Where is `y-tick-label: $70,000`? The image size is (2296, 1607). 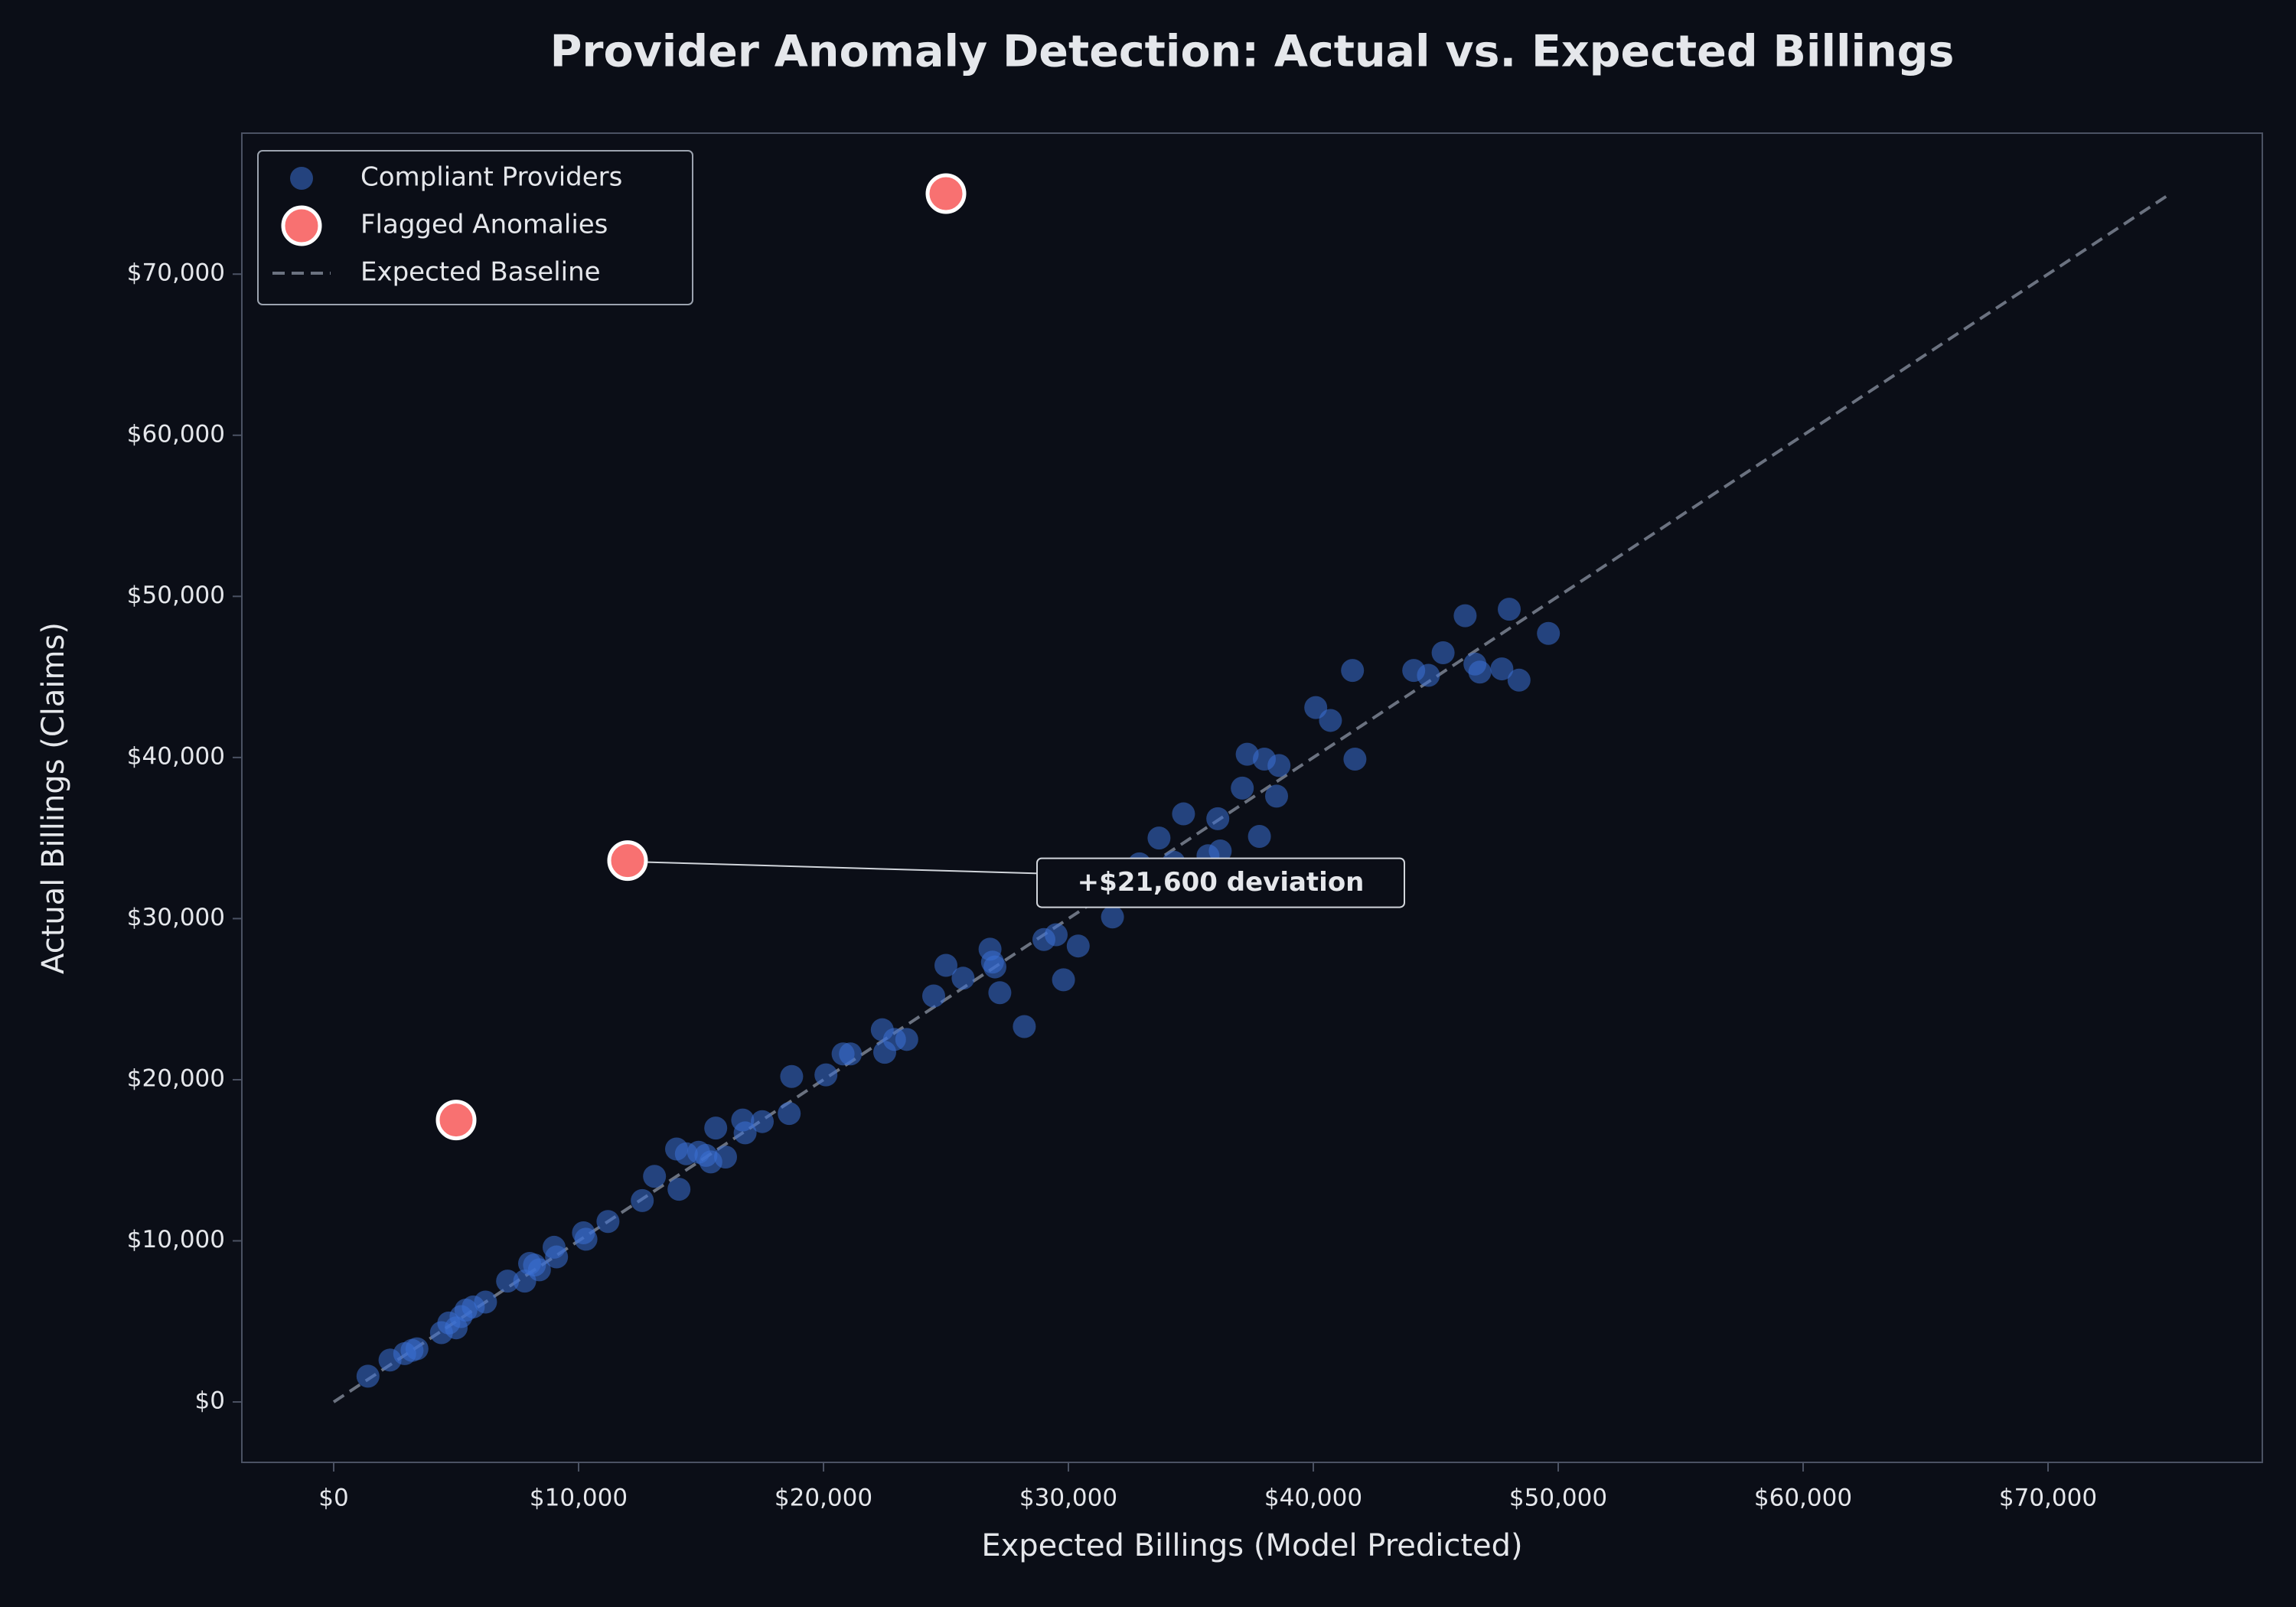 y-tick-label: $70,000 is located at coordinates (176, 273).